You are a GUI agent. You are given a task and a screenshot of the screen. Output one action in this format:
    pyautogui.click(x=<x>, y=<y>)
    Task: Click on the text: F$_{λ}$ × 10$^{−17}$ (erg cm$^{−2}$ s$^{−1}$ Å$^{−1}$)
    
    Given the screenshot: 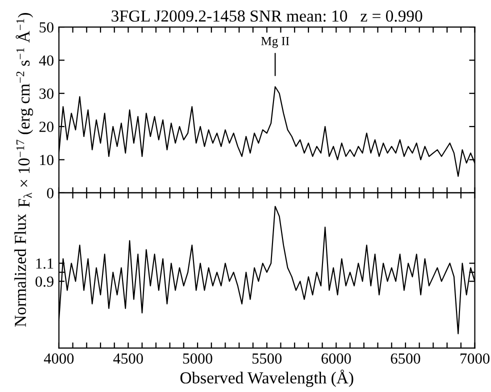 What is the action you would take?
    pyautogui.click(x=25, y=110)
    